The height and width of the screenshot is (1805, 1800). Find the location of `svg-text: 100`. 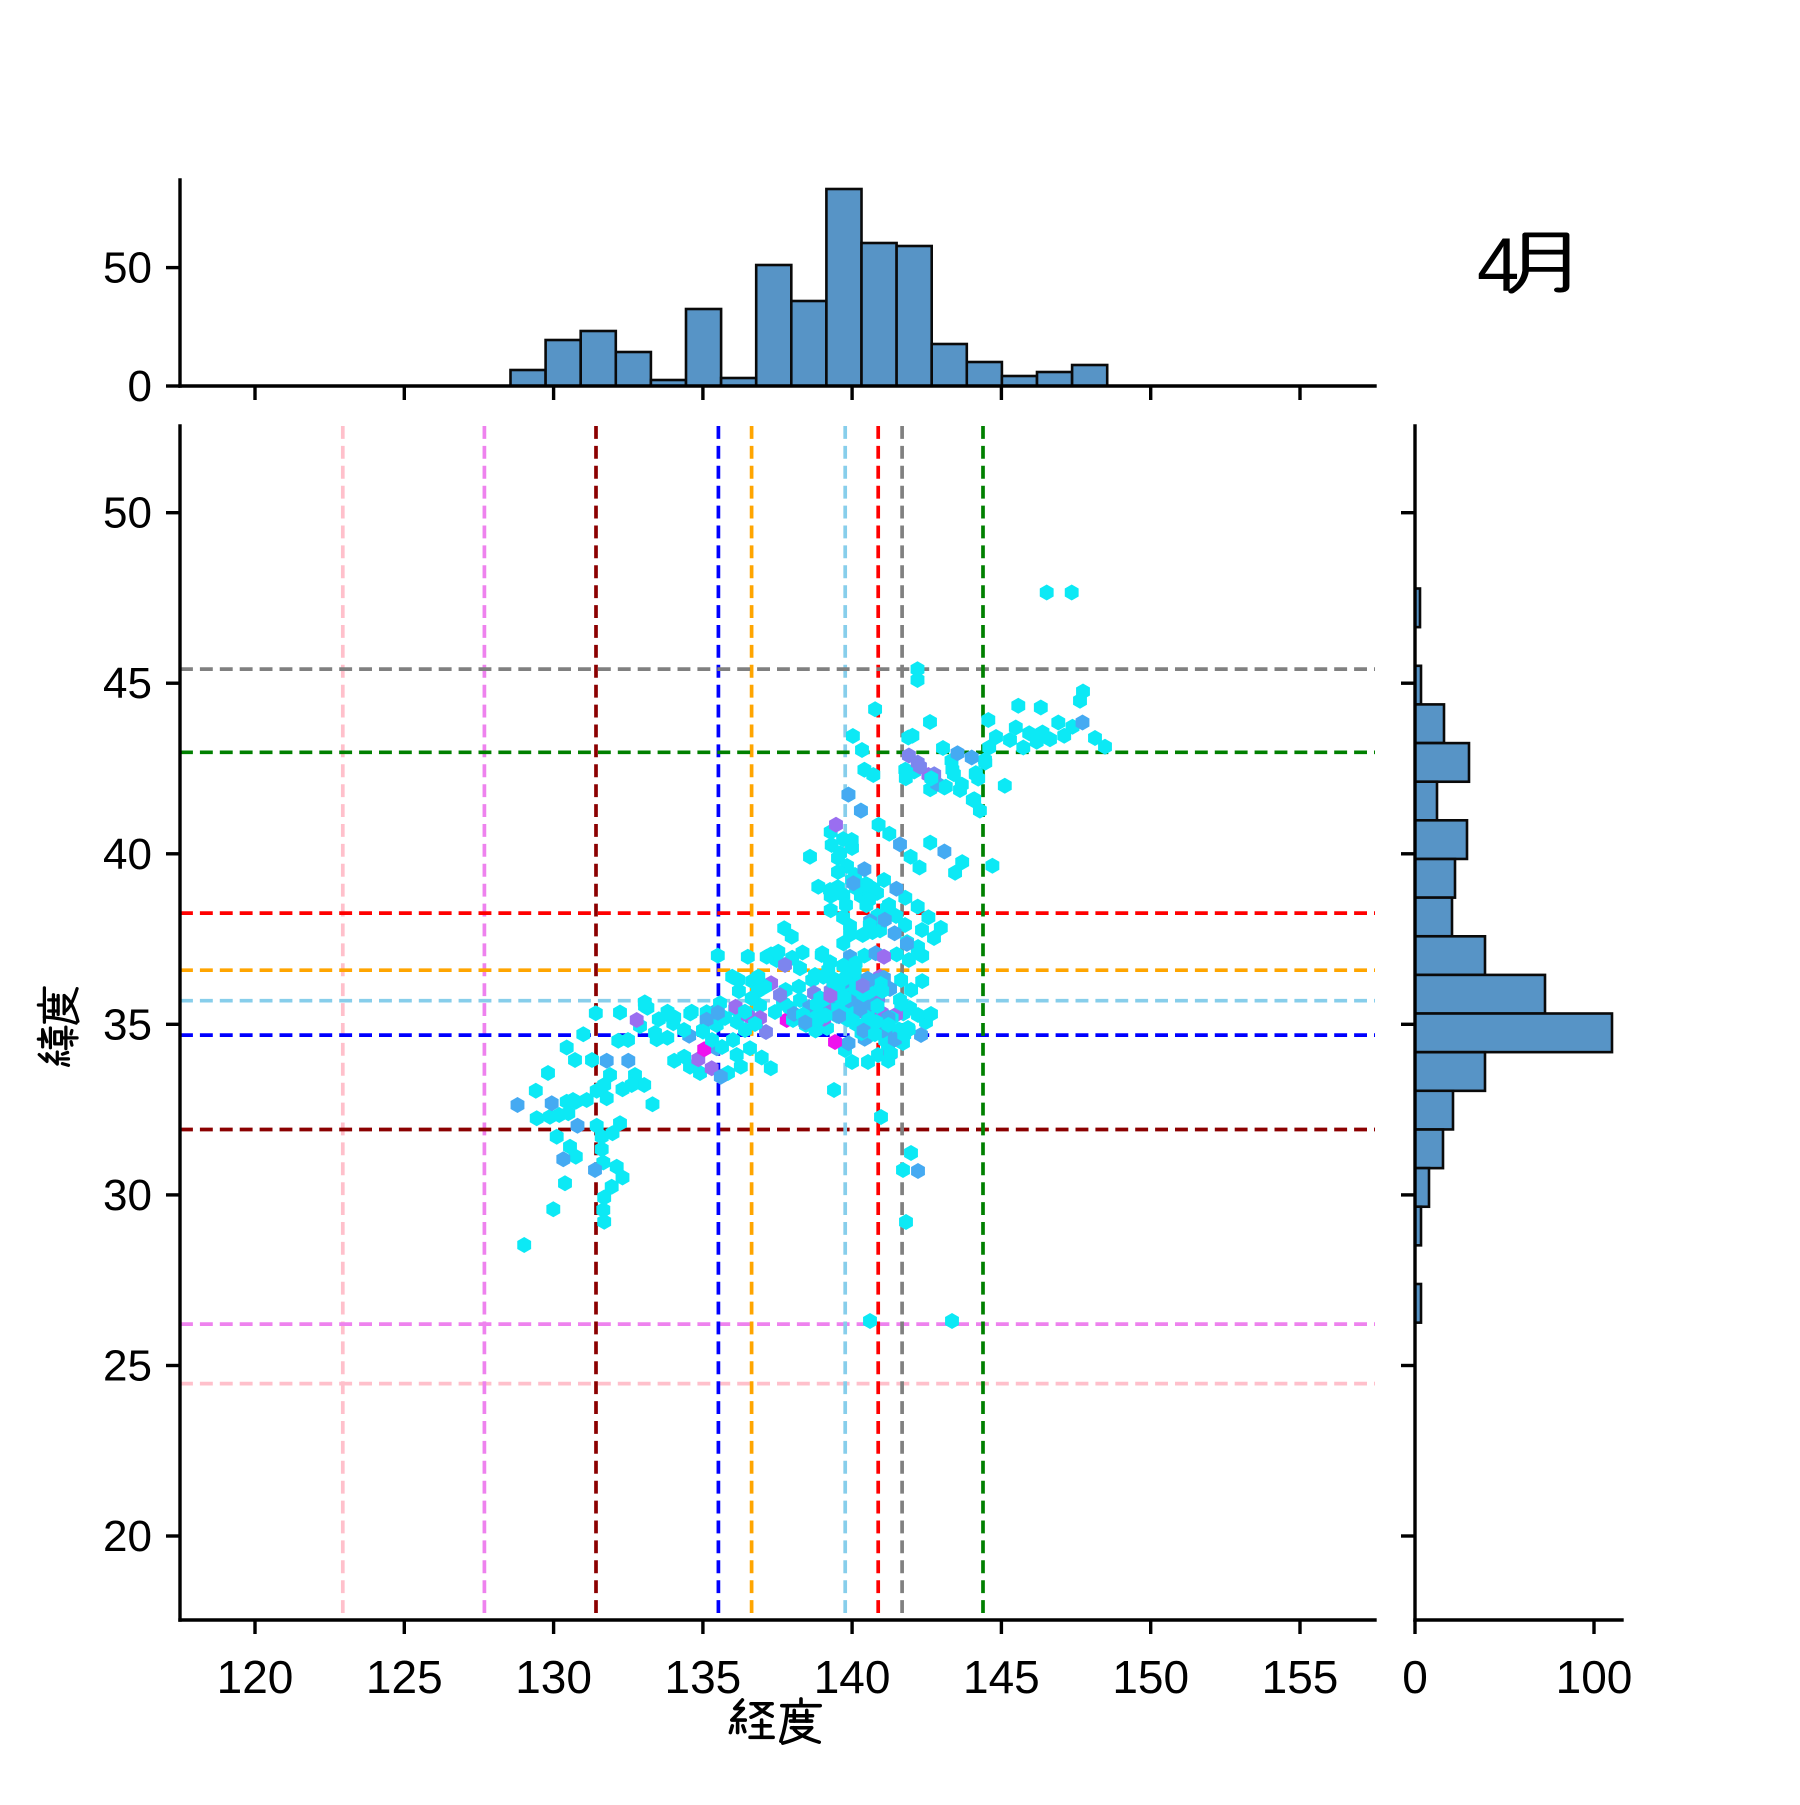

svg-text: 100 is located at coordinates (1594, 1677).